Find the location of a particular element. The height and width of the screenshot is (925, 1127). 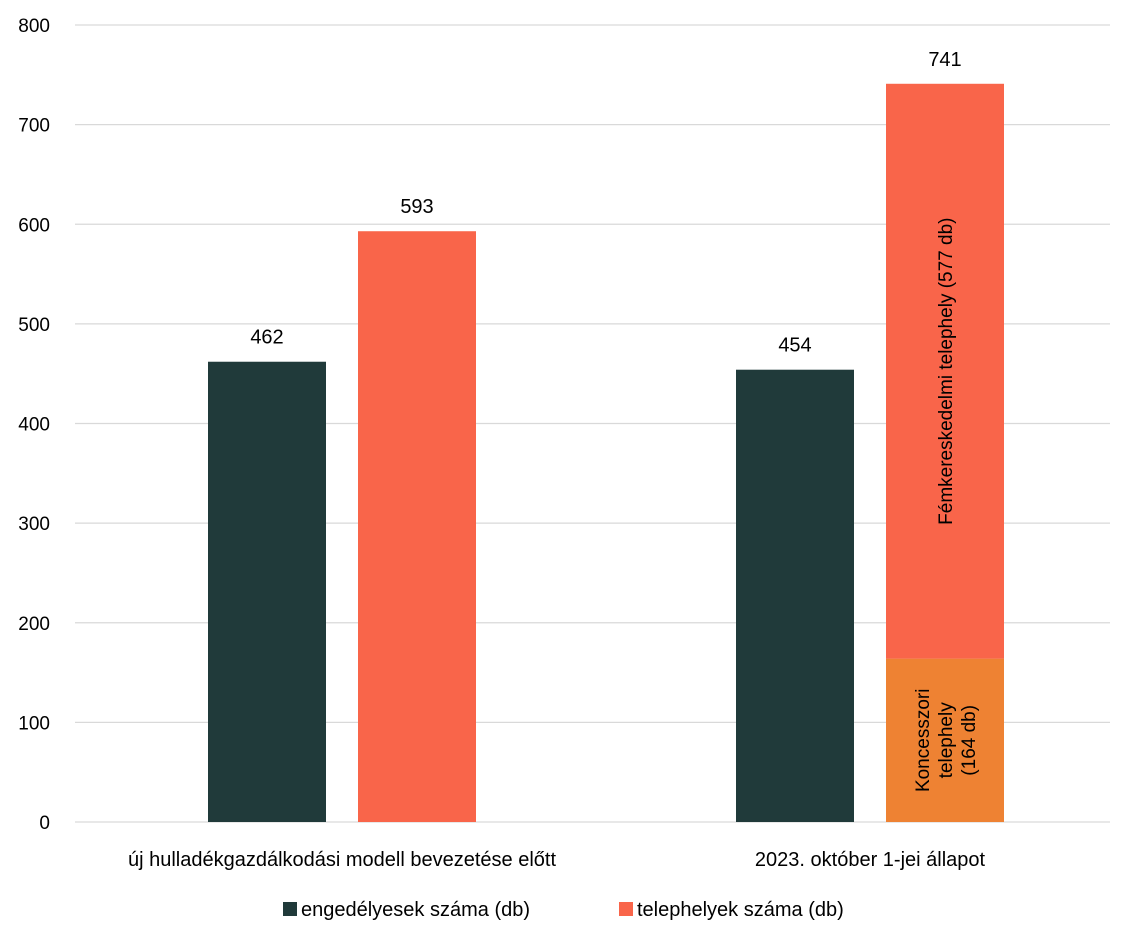

segment-label-line: (164 db) is located at coordinates (969, 740).